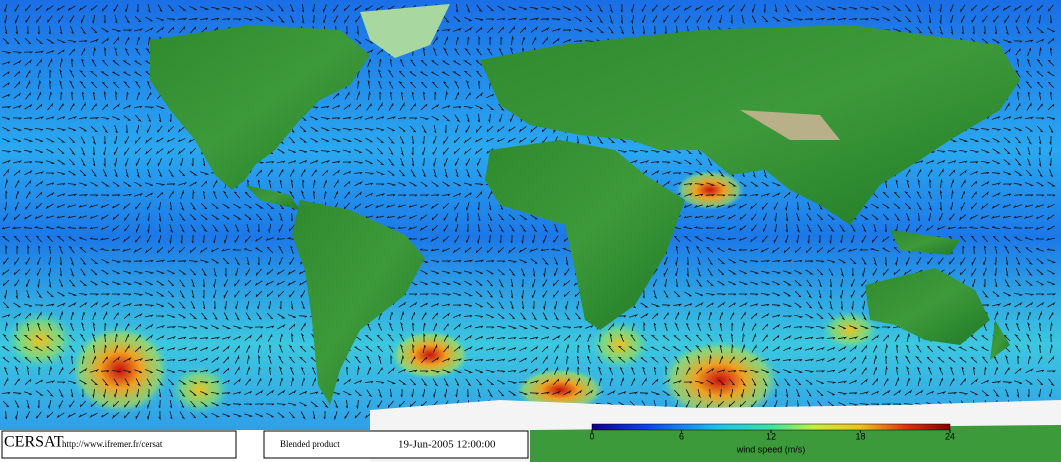 This screenshot has height=462, width=1061. I want to click on product: Blended product, so click(310, 444).